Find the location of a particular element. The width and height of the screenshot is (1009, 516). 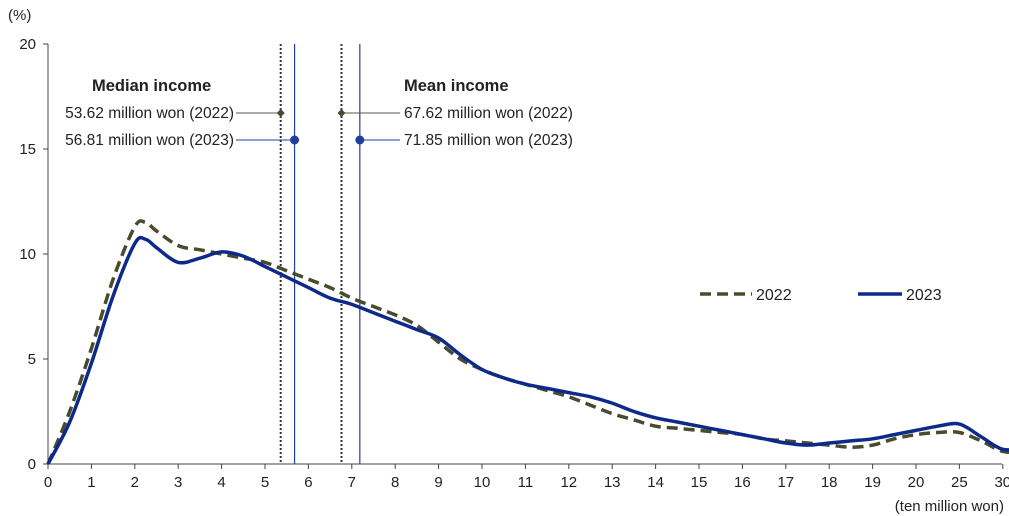

mean-income-title: Mean income is located at coordinates (456, 86).